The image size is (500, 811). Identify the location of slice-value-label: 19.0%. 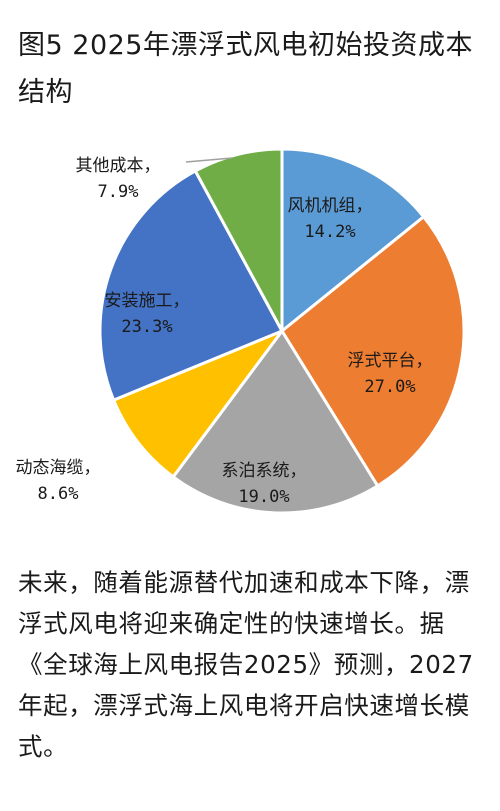
(263, 497).